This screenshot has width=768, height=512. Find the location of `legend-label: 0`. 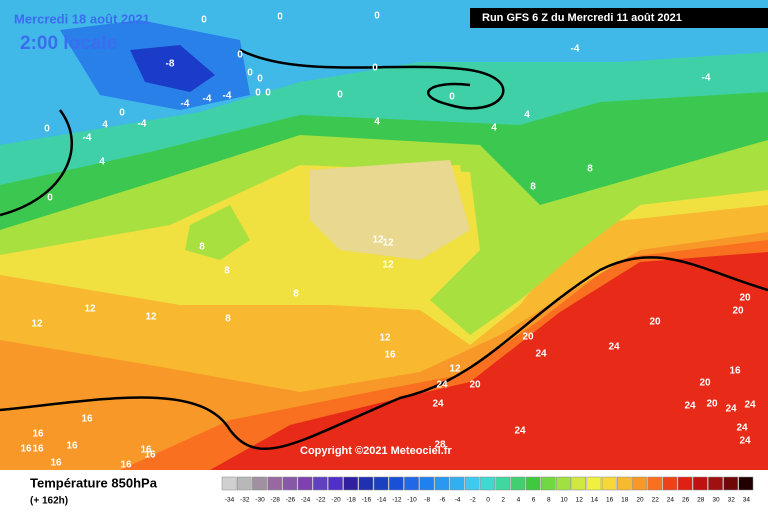

legend-label: 0 is located at coordinates (488, 500).